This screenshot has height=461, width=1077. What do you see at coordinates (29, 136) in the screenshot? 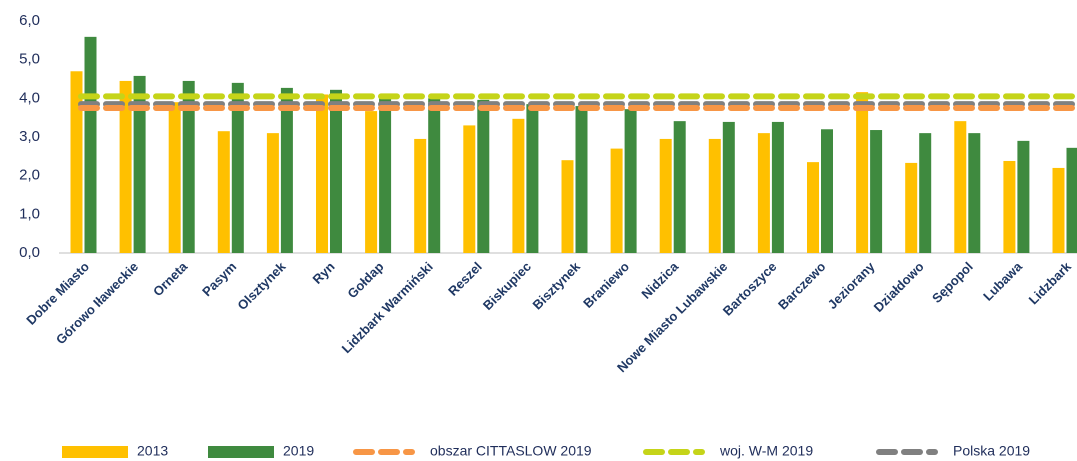
I see `y-tick-label: 3,0` at bounding box center [29, 136].